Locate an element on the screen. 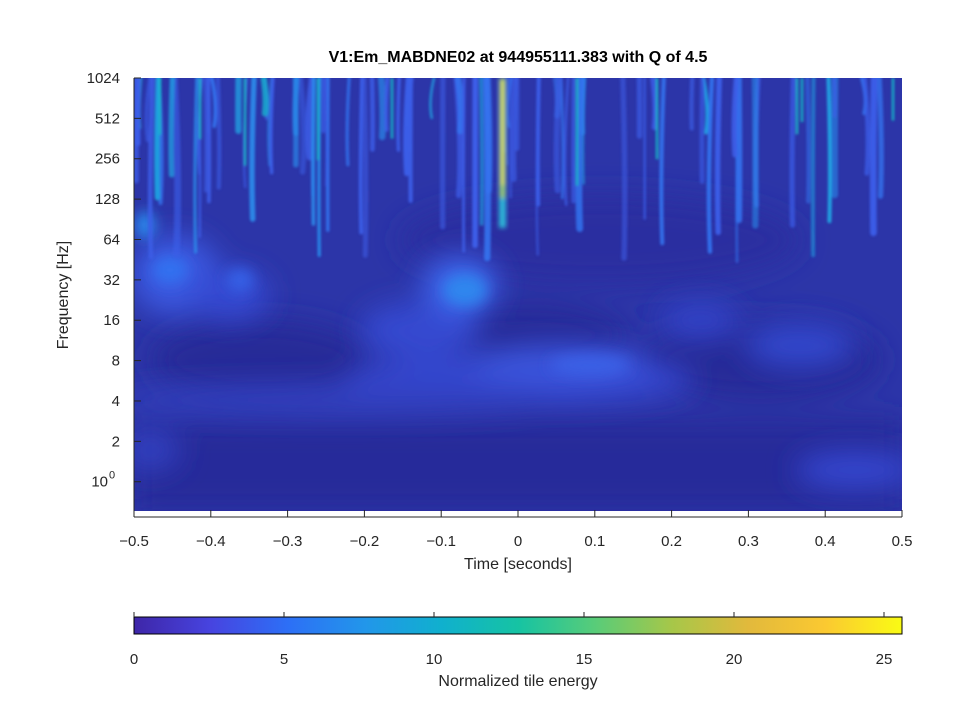  y-tick-label: 2 is located at coordinates (116, 441).